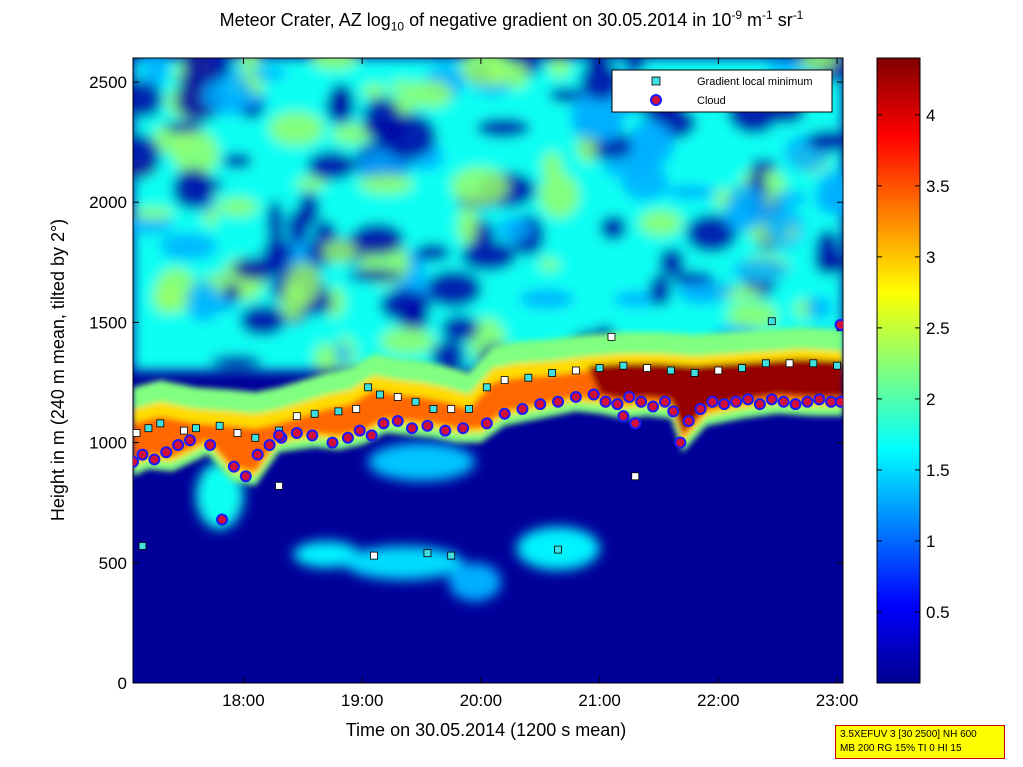 This screenshot has width=1023, height=767. I want to click on y-tick-label: 0, so click(122, 683).